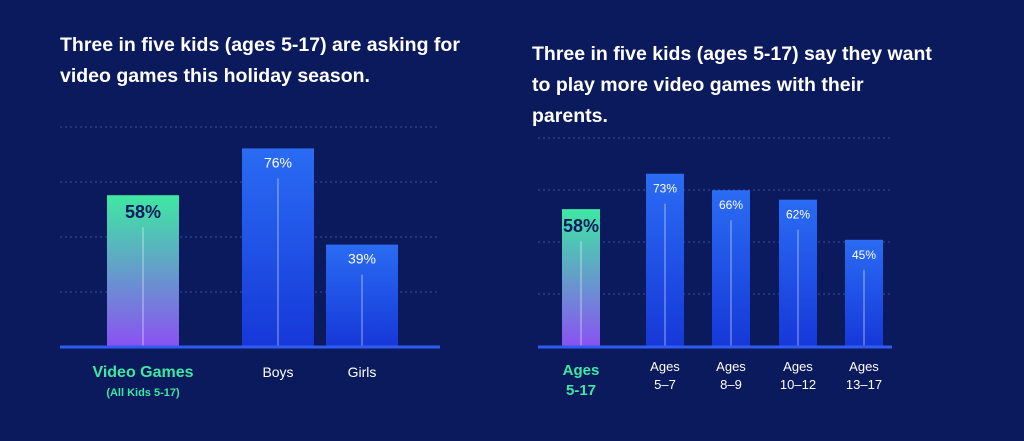 The width and height of the screenshot is (1024, 441). Describe the element at coordinates (143, 393) in the screenshot. I see `x-tick-label: (All Kids 5-17)` at that location.